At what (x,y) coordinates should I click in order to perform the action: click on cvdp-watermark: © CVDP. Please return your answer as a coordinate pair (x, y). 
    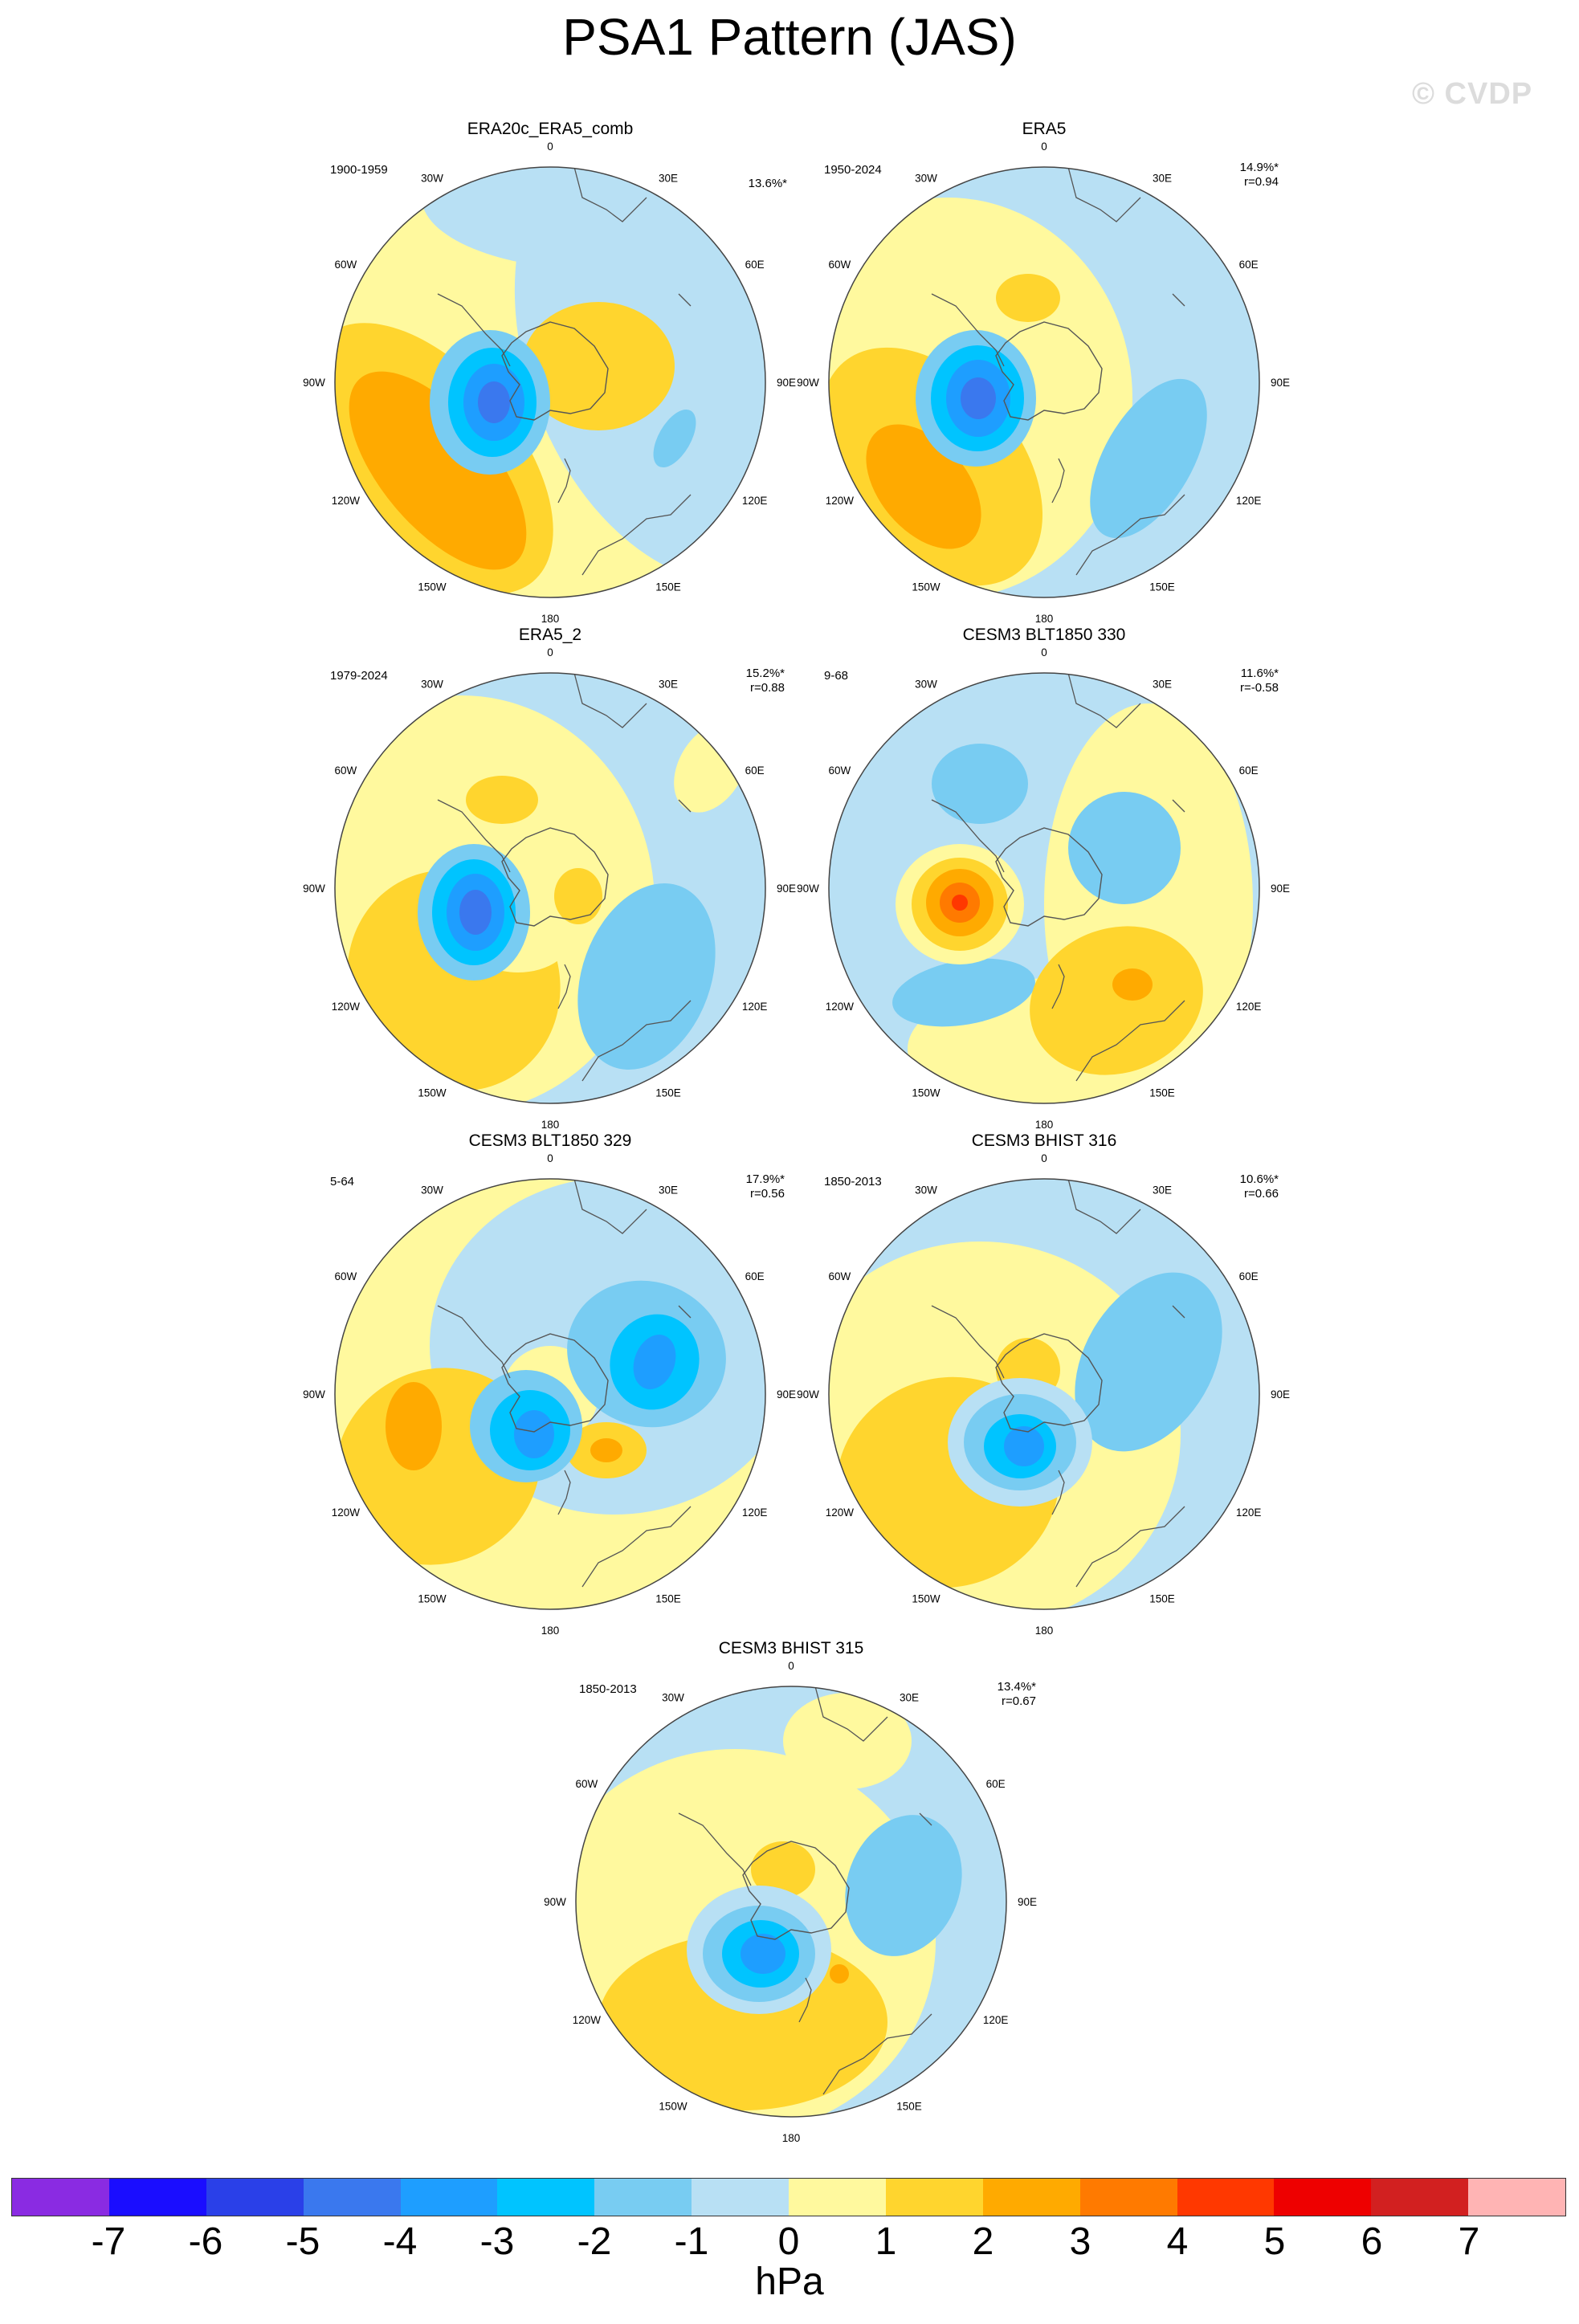
    Looking at the image, I should click on (1472, 94).